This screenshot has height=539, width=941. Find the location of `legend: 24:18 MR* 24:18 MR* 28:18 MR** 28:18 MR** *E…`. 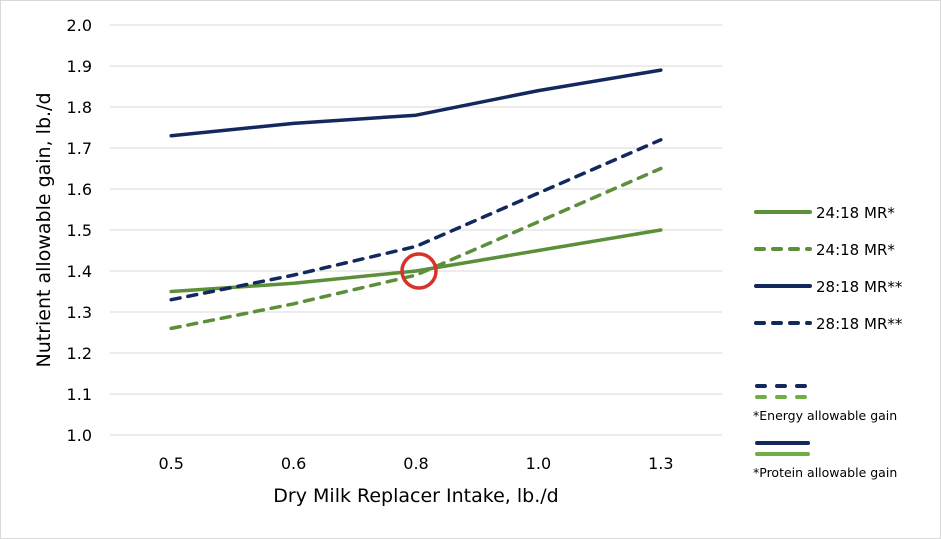

legend: 24:18 MR* 24:18 MR* 28:18 MR** 28:18 MR** *E… is located at coordinates (828, 342).